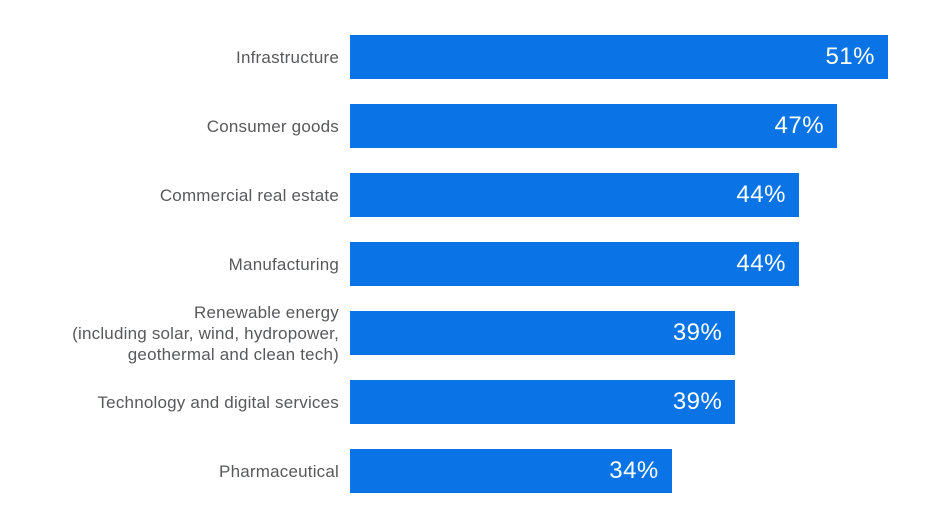 This screenshot has height=532, width=945. I want to click on chart-row: Consumer goods 47%, so click(472, 126).